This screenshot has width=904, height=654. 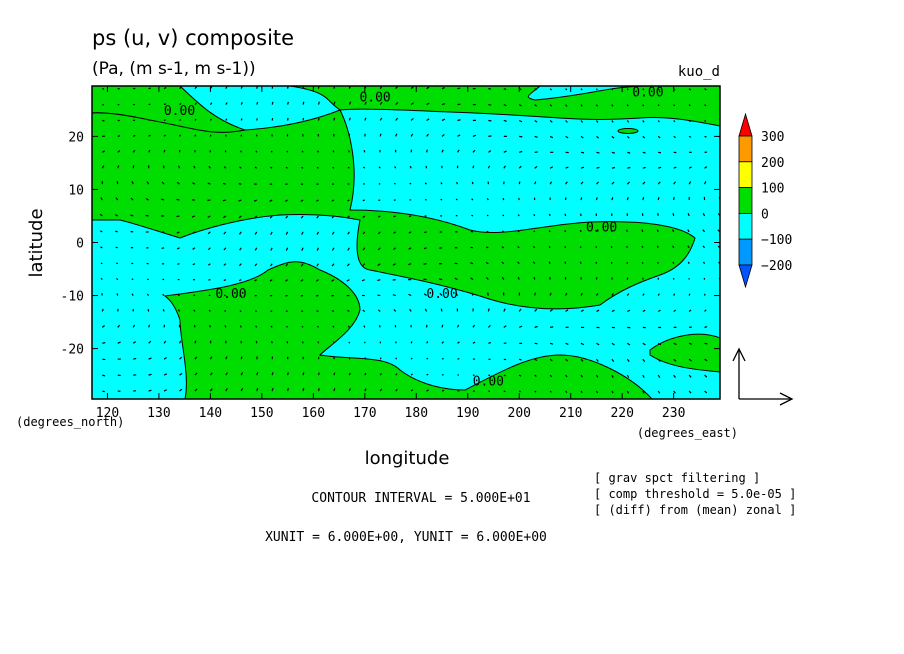 I want to click on y-tick-label: -10, so click(x=72, y=297).